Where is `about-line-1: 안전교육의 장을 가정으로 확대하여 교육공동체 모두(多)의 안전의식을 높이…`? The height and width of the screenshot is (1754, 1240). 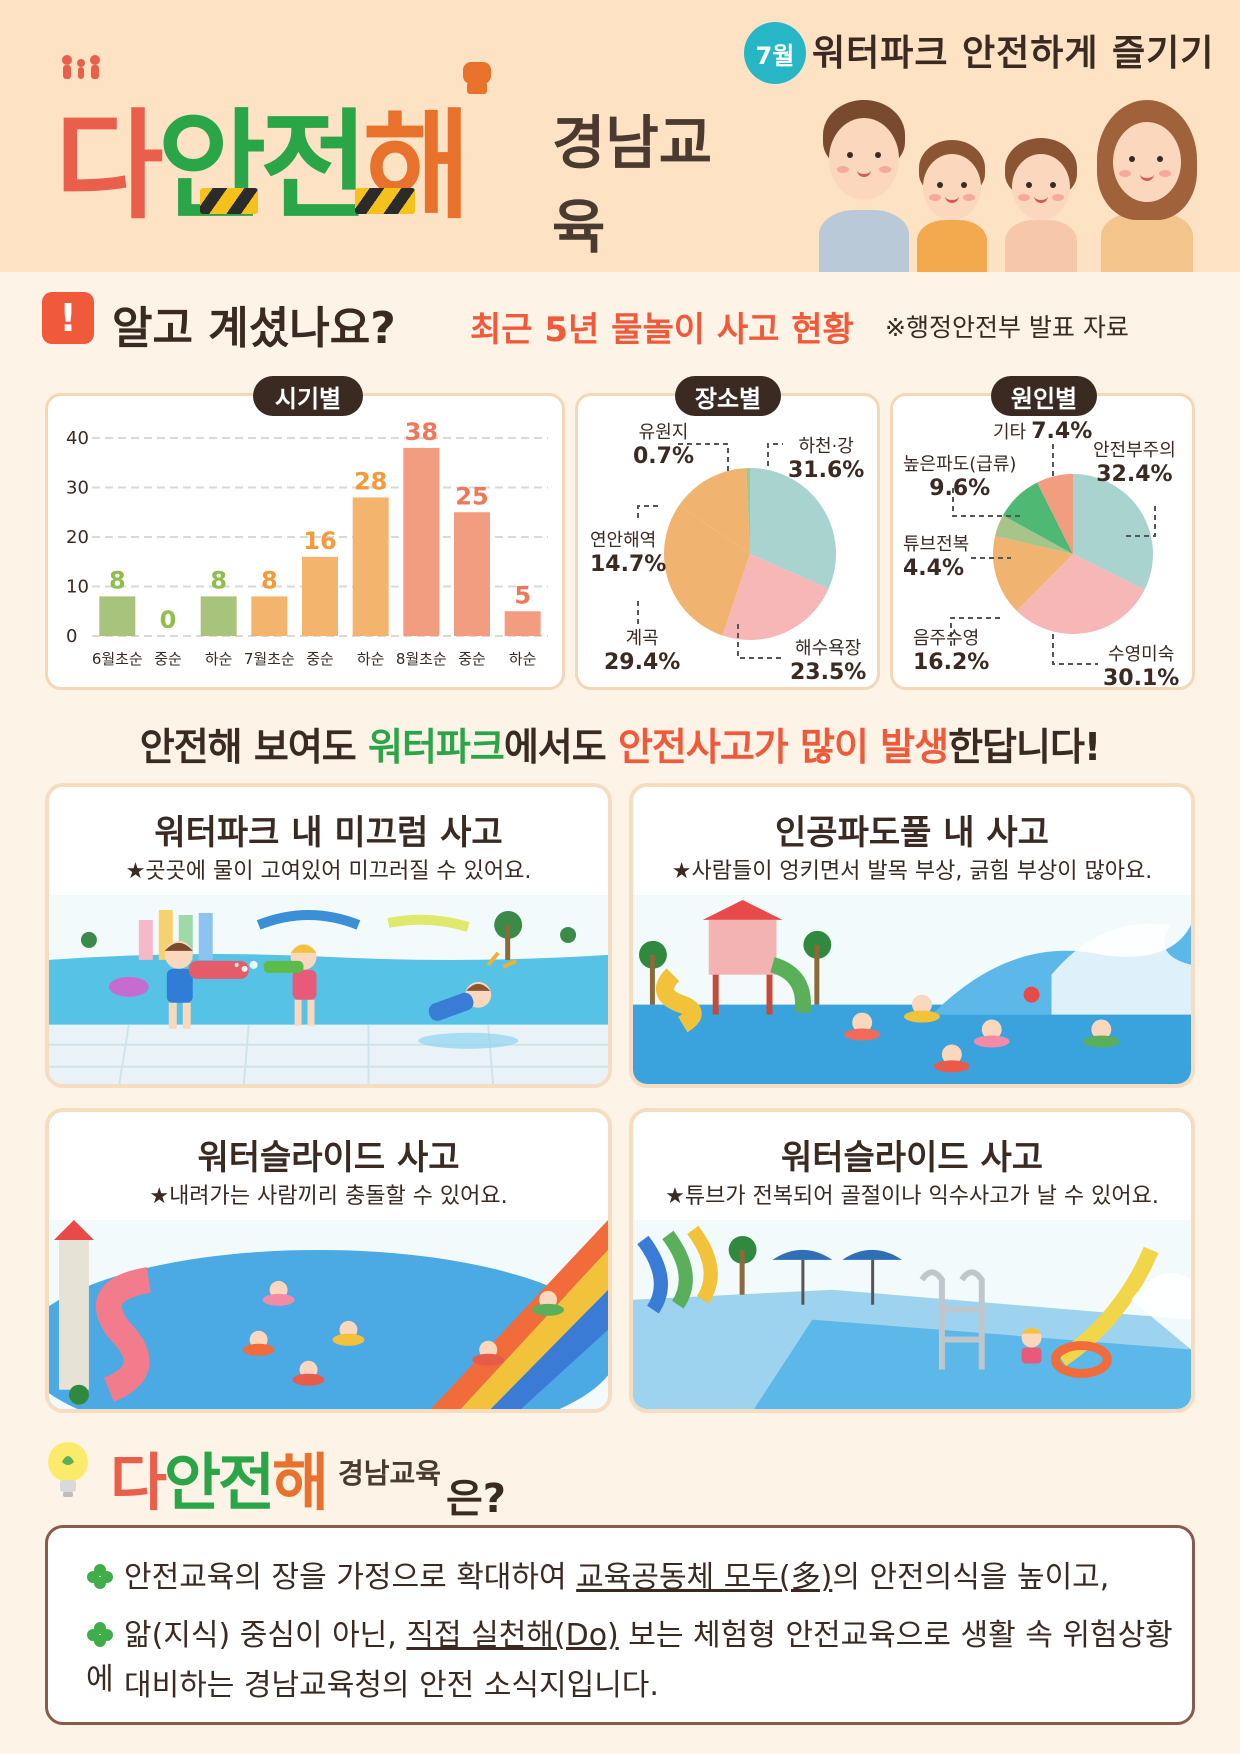 about-line-1: 안전교육의 장을 가정으로 확대하여 교육공동체 모두(多)의 안전의식을 높이… is located at coordinates (597, 1574).